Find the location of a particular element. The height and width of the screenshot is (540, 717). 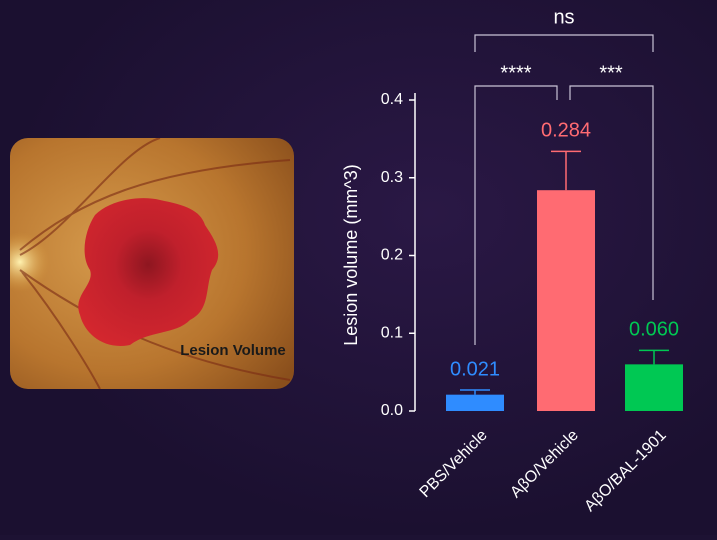

value-label: 0.060 is located at coordinates (654, 330).